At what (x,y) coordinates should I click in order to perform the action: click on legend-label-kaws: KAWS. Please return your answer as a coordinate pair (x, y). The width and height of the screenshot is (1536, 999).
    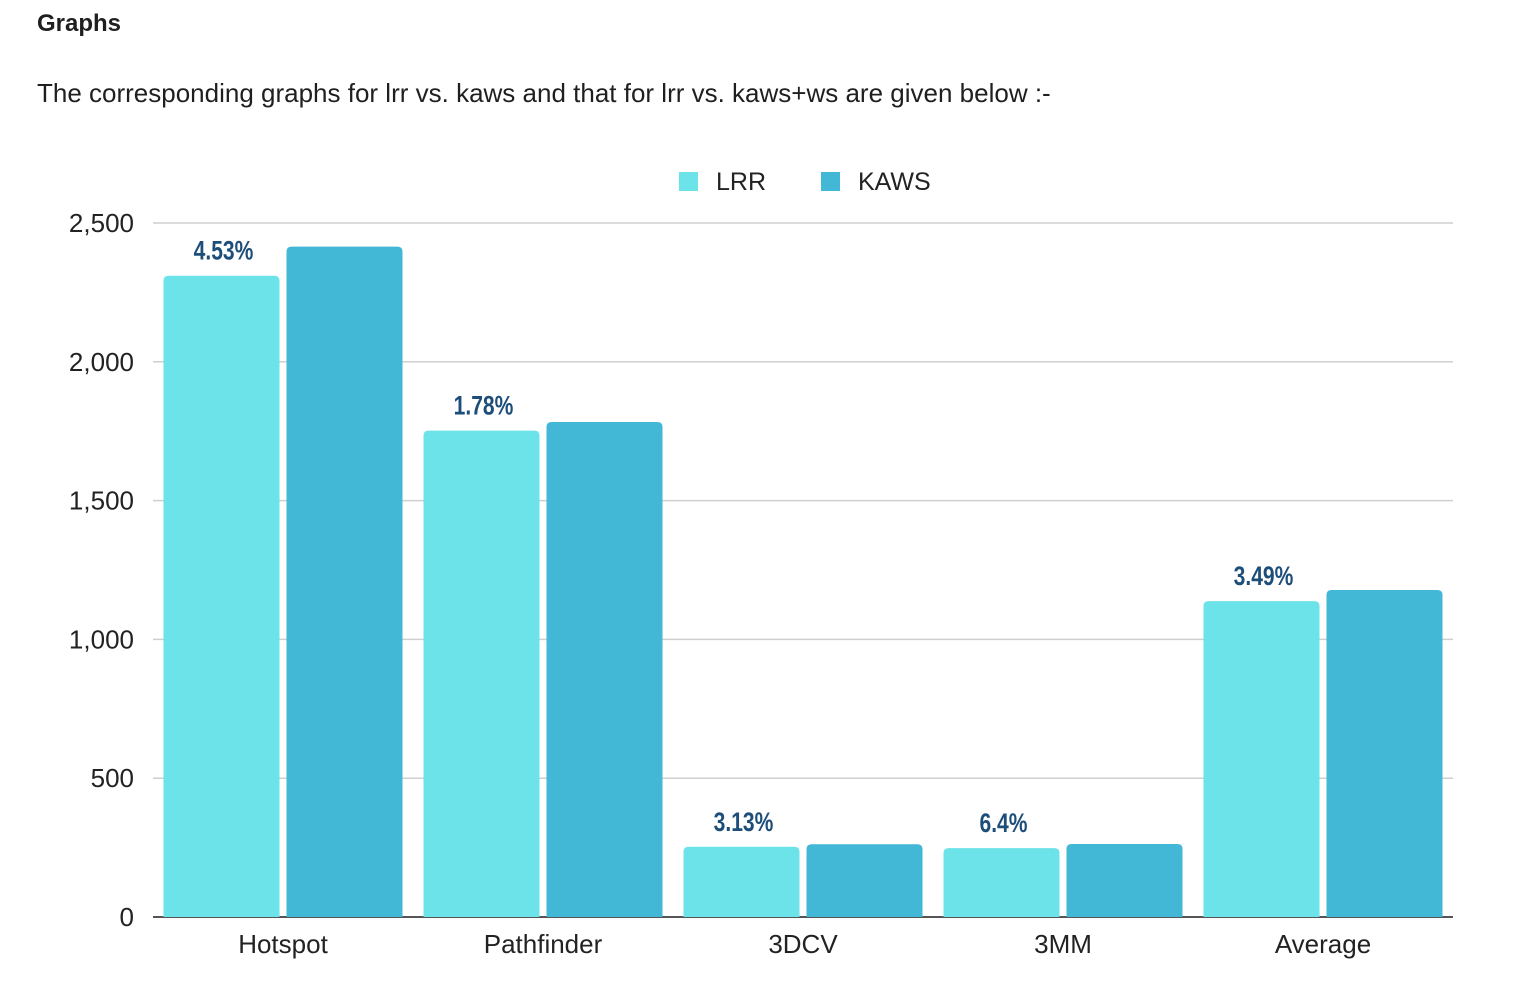
    Looking at the image, I should click on (894, 182).